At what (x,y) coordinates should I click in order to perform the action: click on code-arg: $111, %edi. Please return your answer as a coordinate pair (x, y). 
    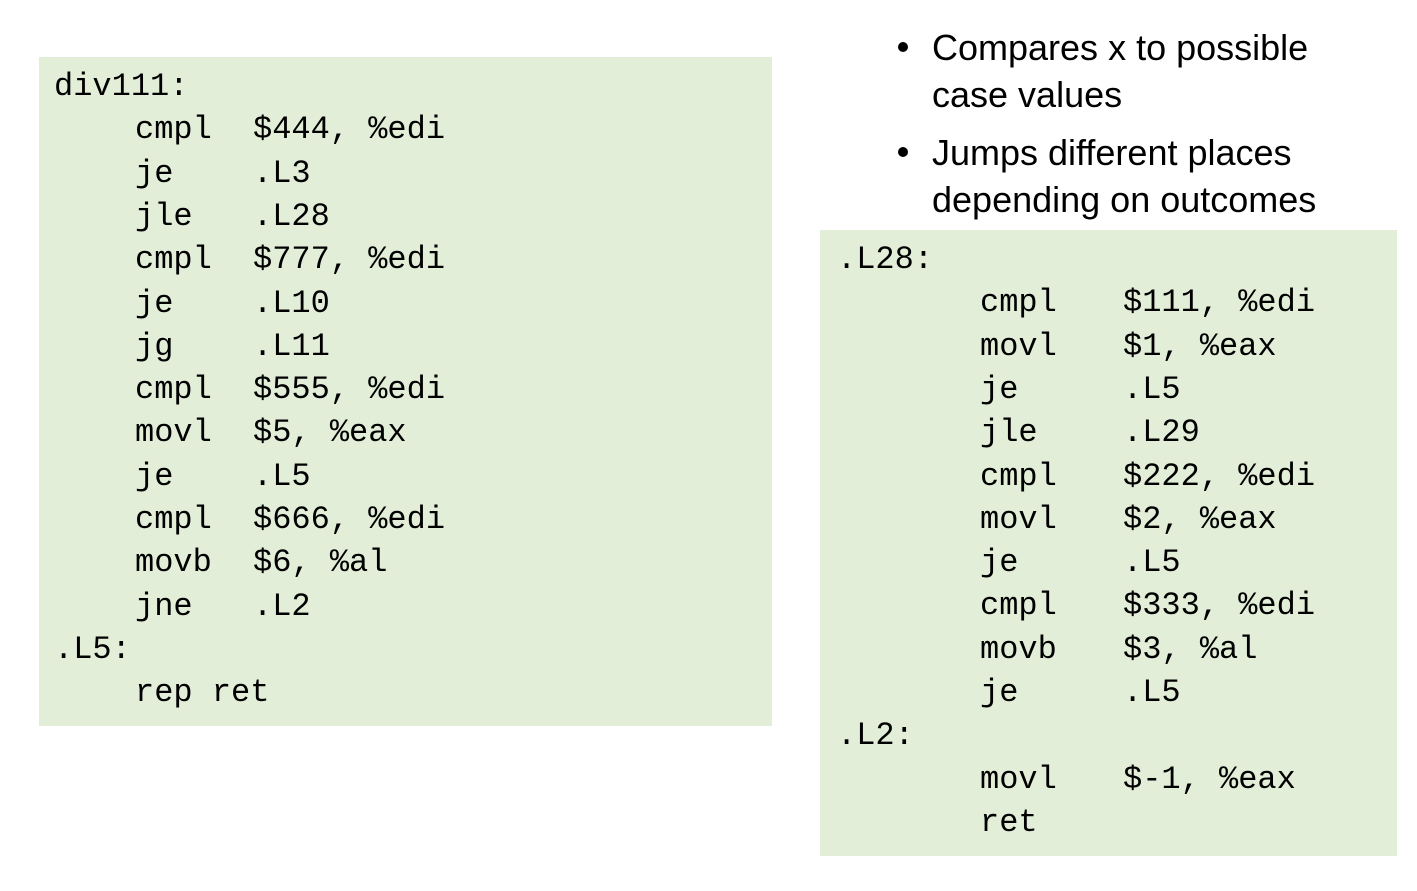
    Looking at the image, I should click on (1219, 303).